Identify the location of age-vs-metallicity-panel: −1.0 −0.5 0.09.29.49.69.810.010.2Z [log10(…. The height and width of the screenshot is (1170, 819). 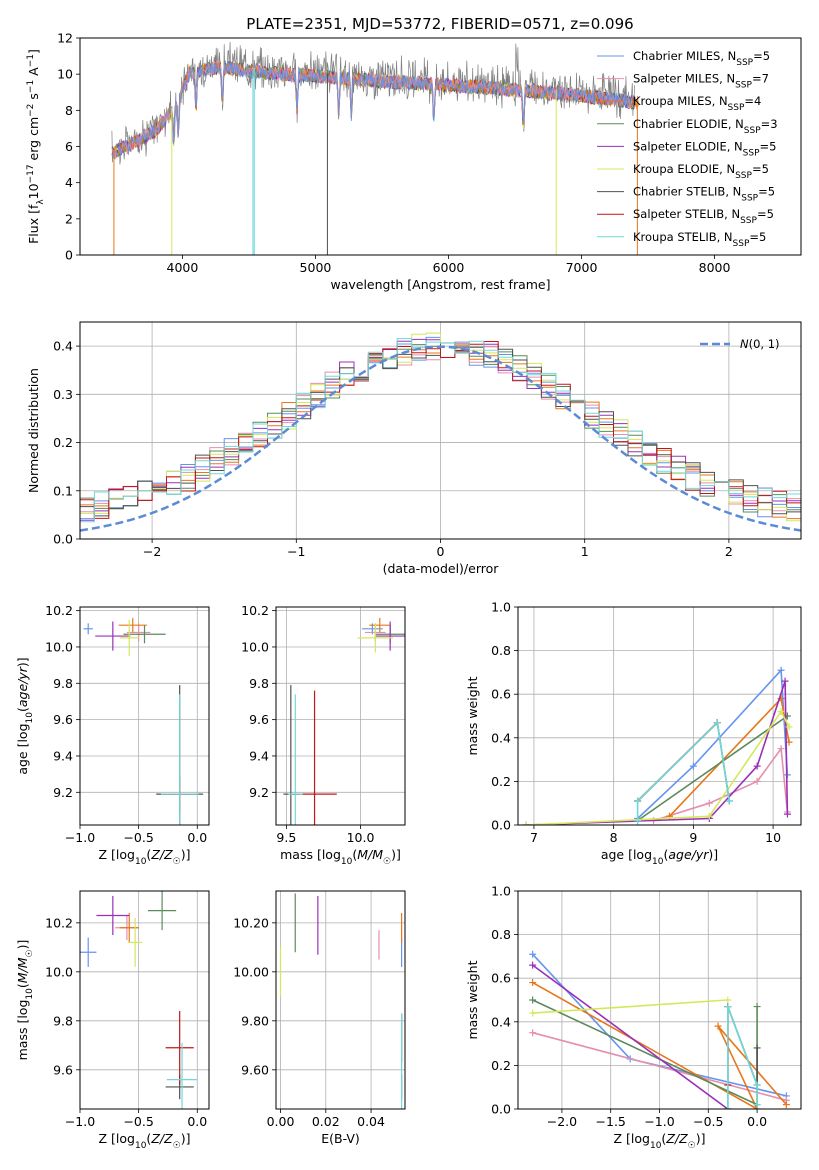
(112, 735).